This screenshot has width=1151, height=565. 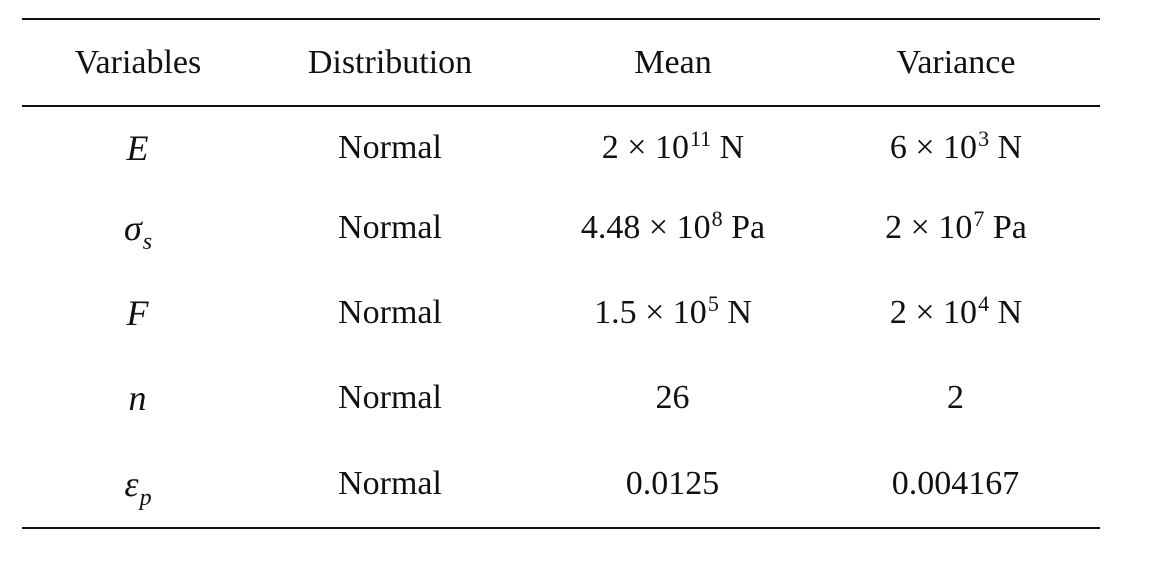 I want to click on header-mean: Mean, so click(x=673, y=62).